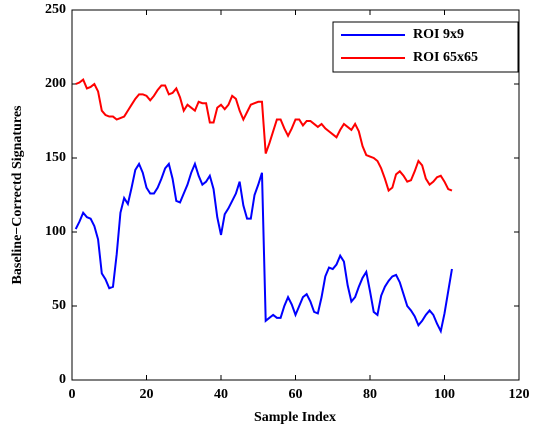 This screenshot has width=534, height=432. What do you see at coordinates (444, 394) in the screenshot?
I see `x-tick-label: 100` at bounding box center [444, 394].